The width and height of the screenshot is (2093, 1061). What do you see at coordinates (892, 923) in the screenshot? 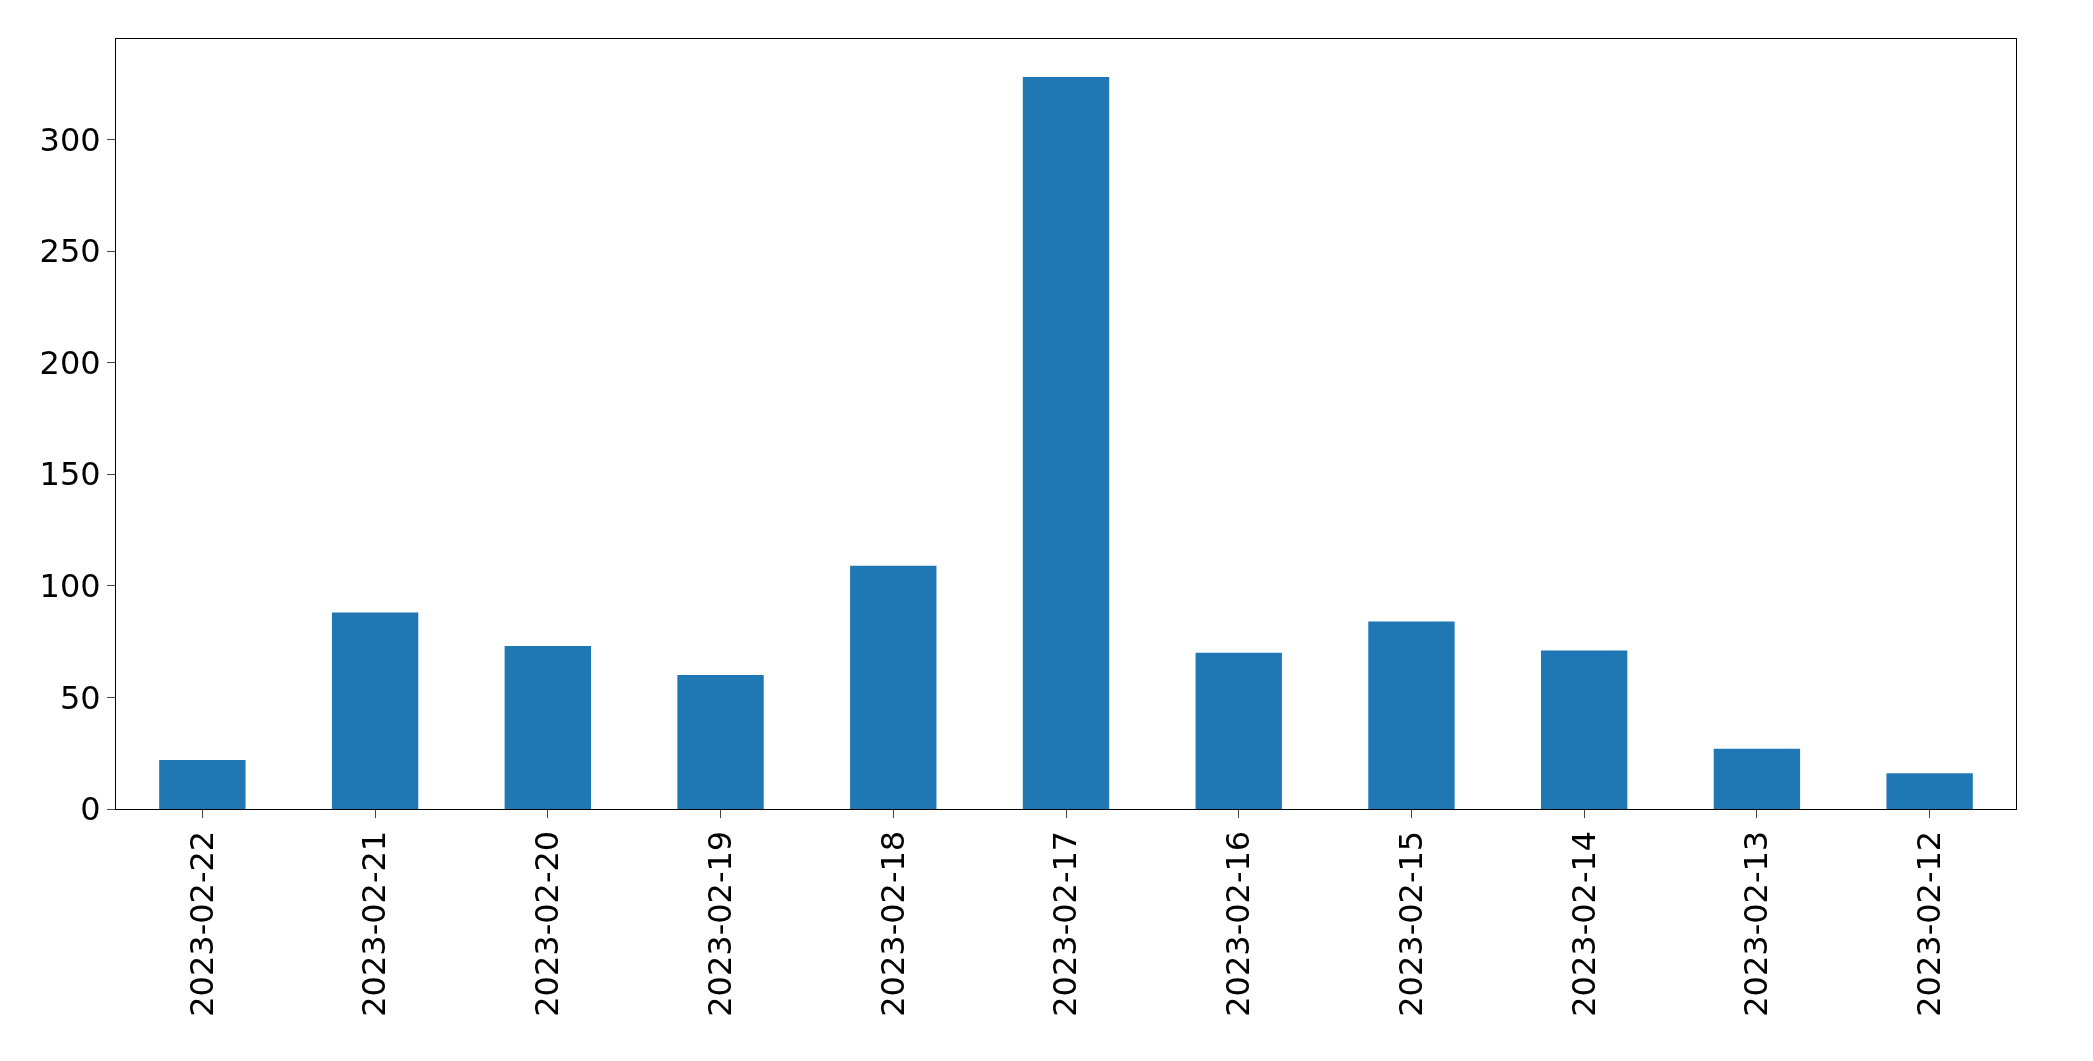
I see `x-tick-label: 2023-02-18` at bounding box center [892, 923].